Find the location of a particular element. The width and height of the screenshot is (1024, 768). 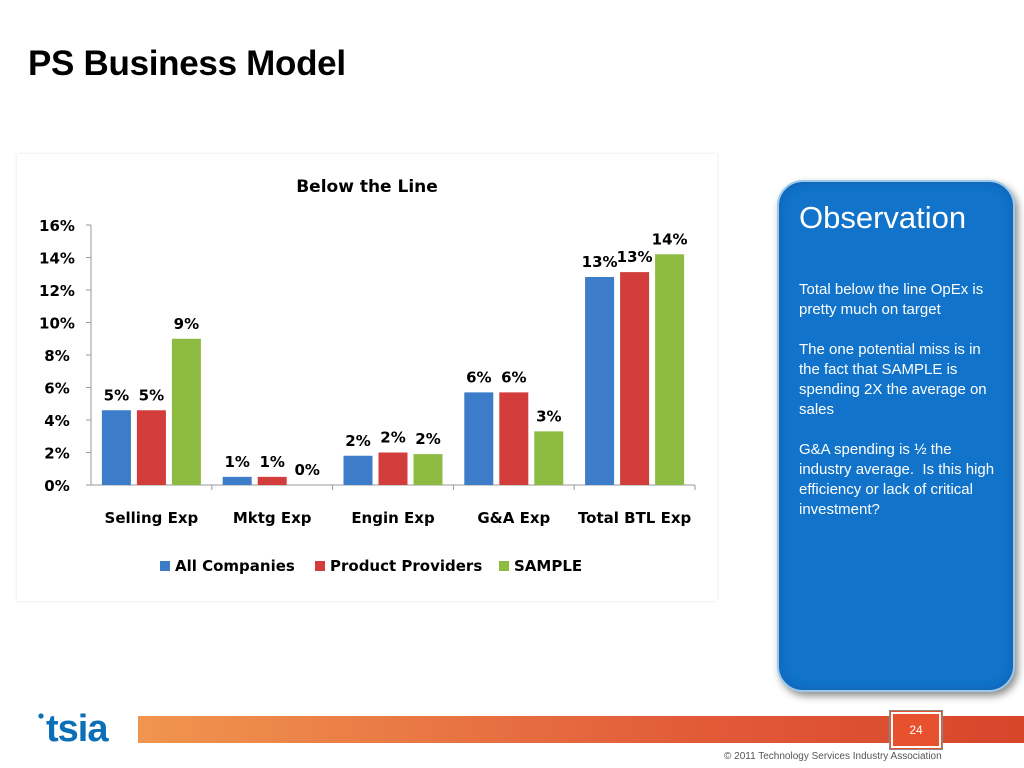

legend-label: All Companies is located at coordinates (235, 566).